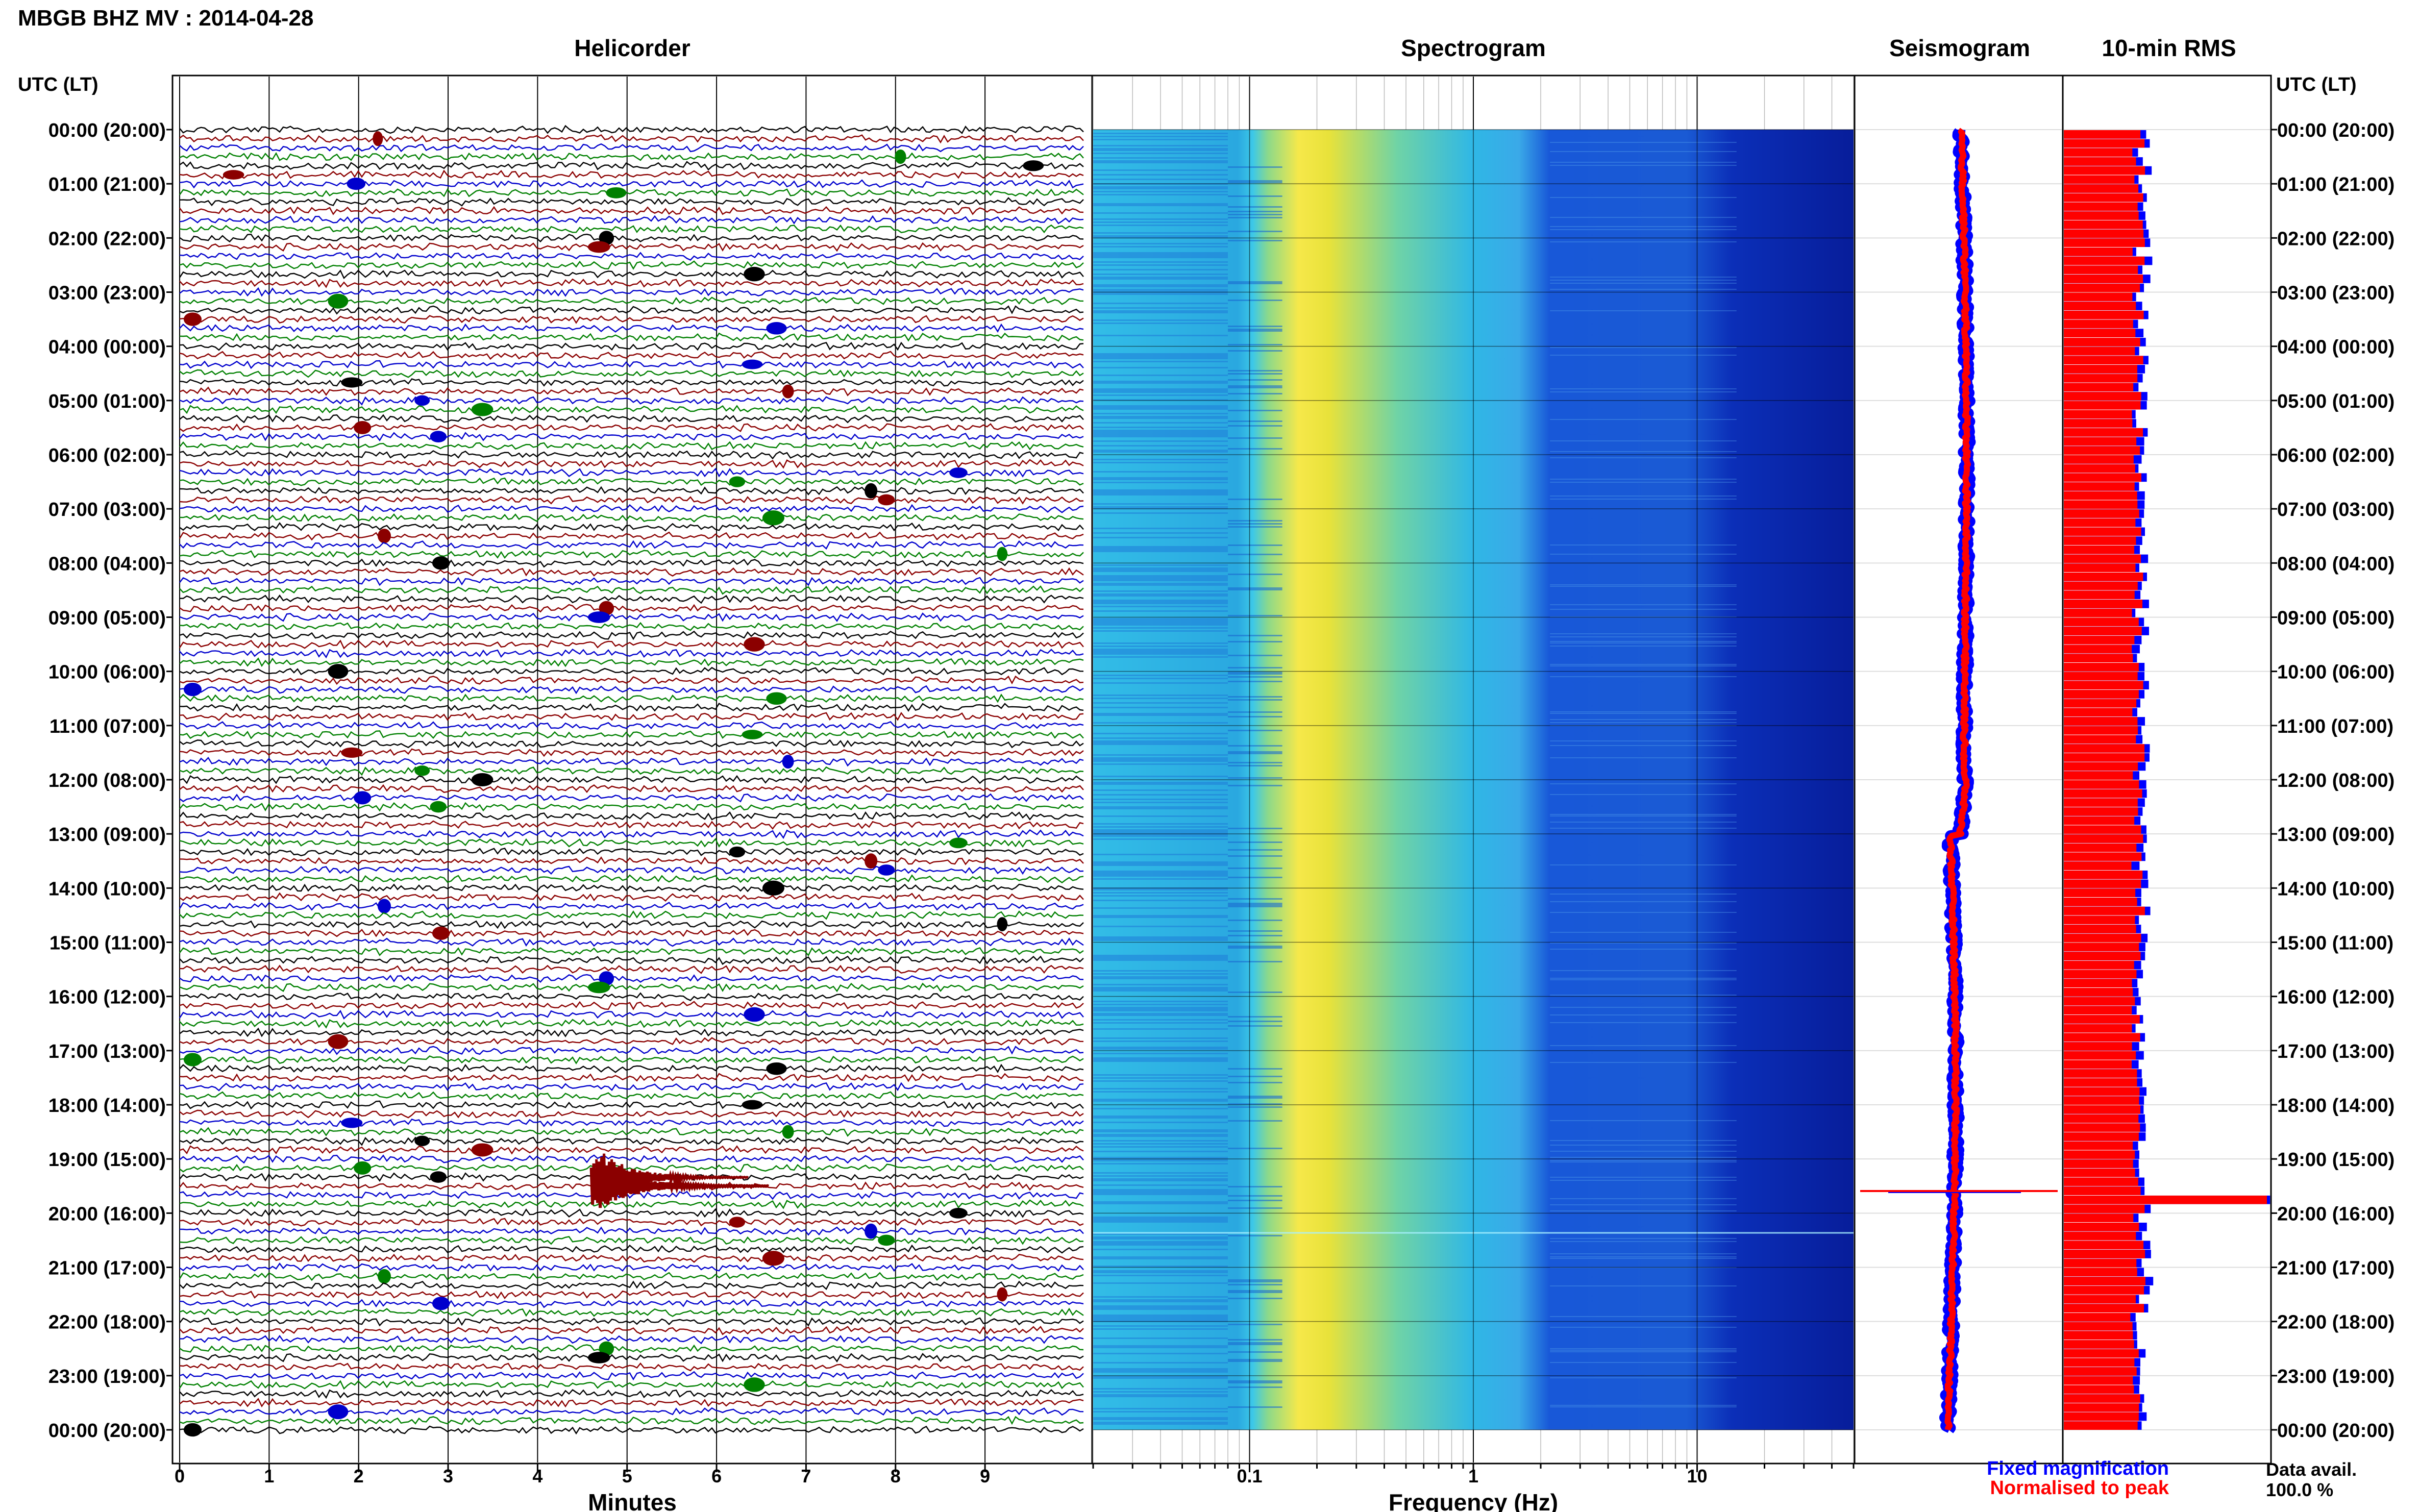  What do you see at coordinates (107, 780) in the screenshot?
I see `time-label-left: 12:00 (08:00)` at bounding box center [107, 780].